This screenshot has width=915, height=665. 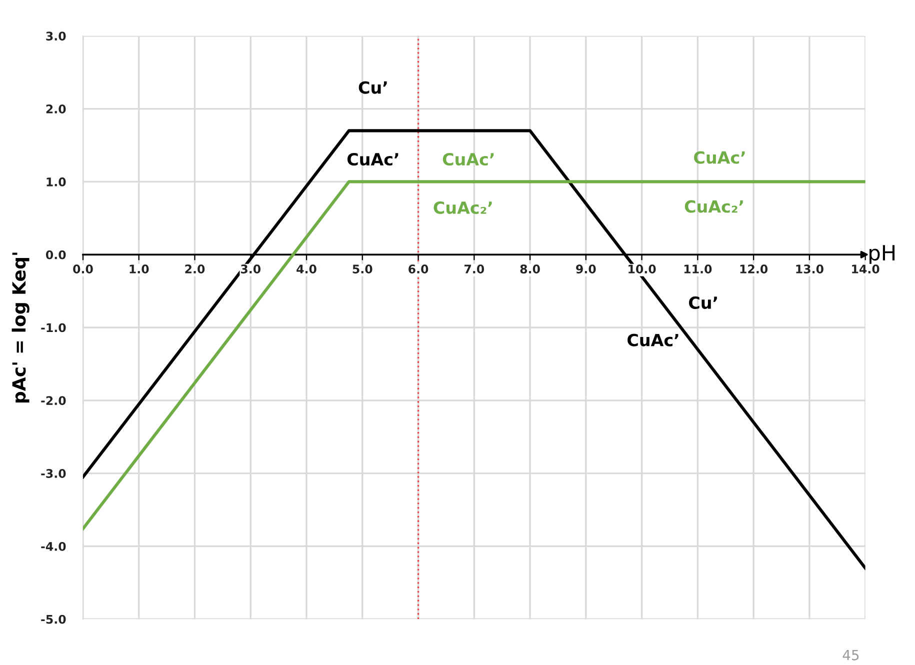 What do you see at coordinates (56, 181) in the screenshot?
I see `y-tick-label: 1.0` at bounding box center [56, 181].